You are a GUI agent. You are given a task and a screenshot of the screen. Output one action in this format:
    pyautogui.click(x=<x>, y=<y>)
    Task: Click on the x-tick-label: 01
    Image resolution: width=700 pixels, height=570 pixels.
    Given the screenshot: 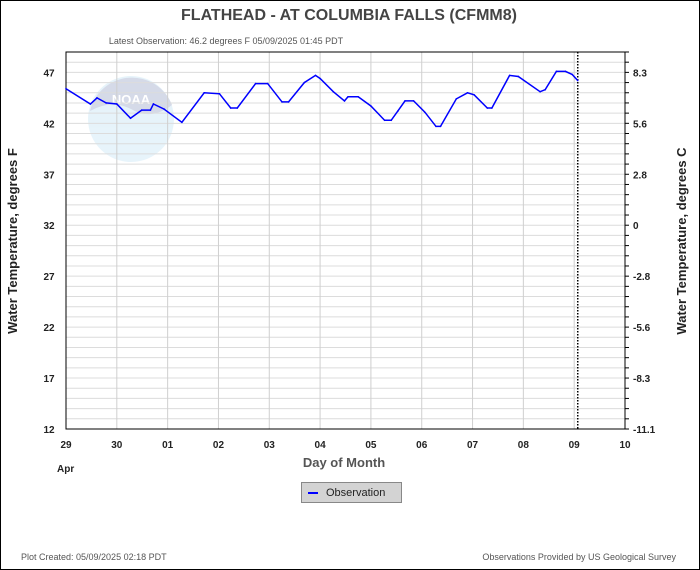 What is the action you would take?
    pyautogui.click(x=168, y=445)
    